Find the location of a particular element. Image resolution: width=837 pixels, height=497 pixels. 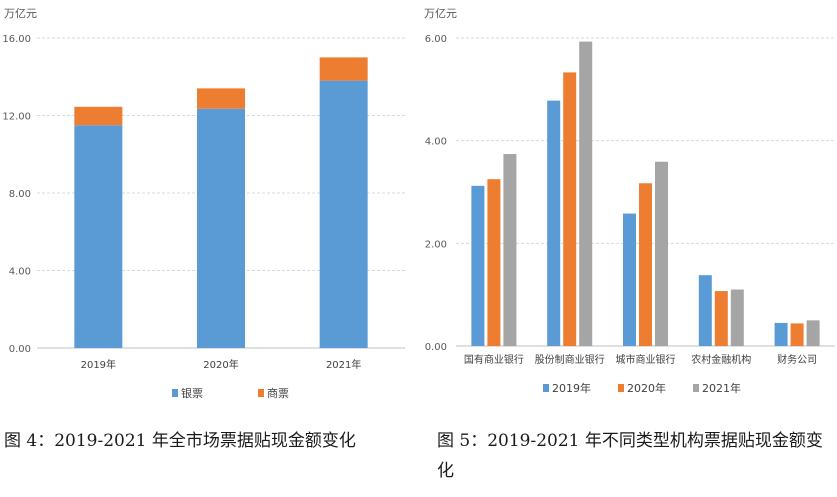

legend-label: 2021年 is located at coordinates (721, 388).